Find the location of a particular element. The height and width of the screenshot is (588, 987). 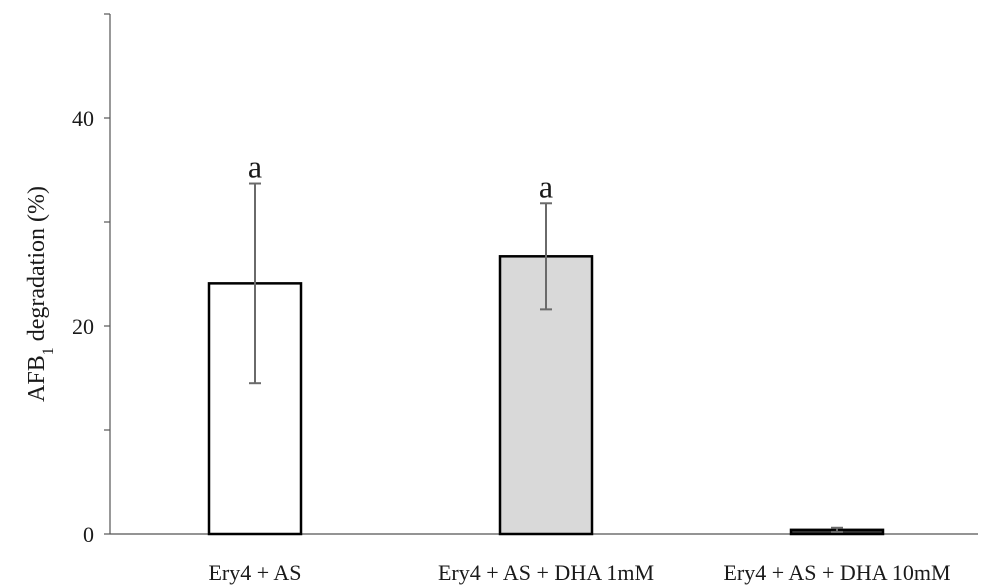

y-axis-label-rest: degradation (%) is located at coordinates (37, 266).